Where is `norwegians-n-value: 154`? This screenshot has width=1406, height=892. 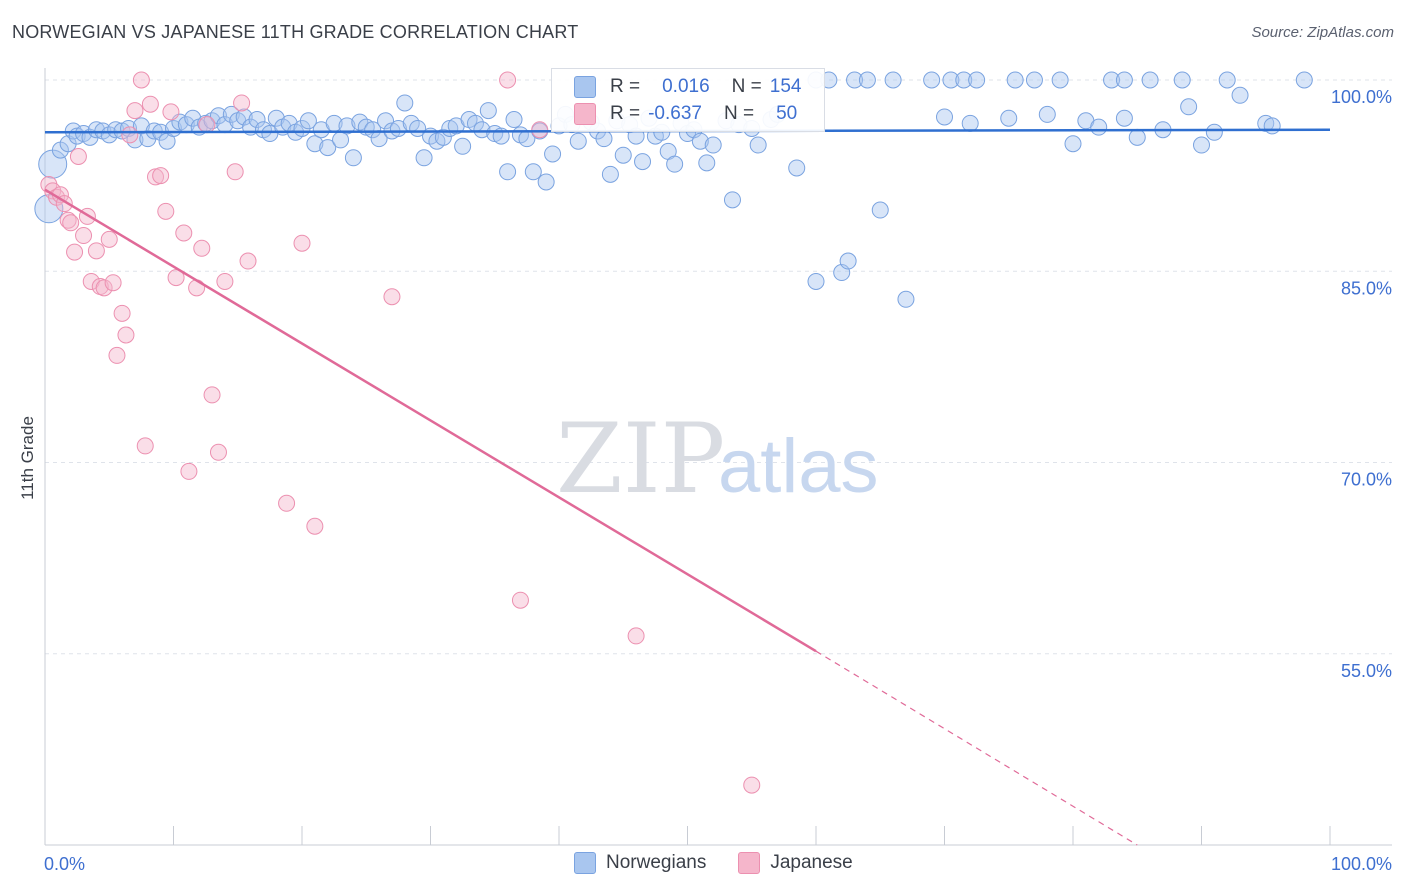
norwegians-n-value: 154 is located at coordinates (785, 86).